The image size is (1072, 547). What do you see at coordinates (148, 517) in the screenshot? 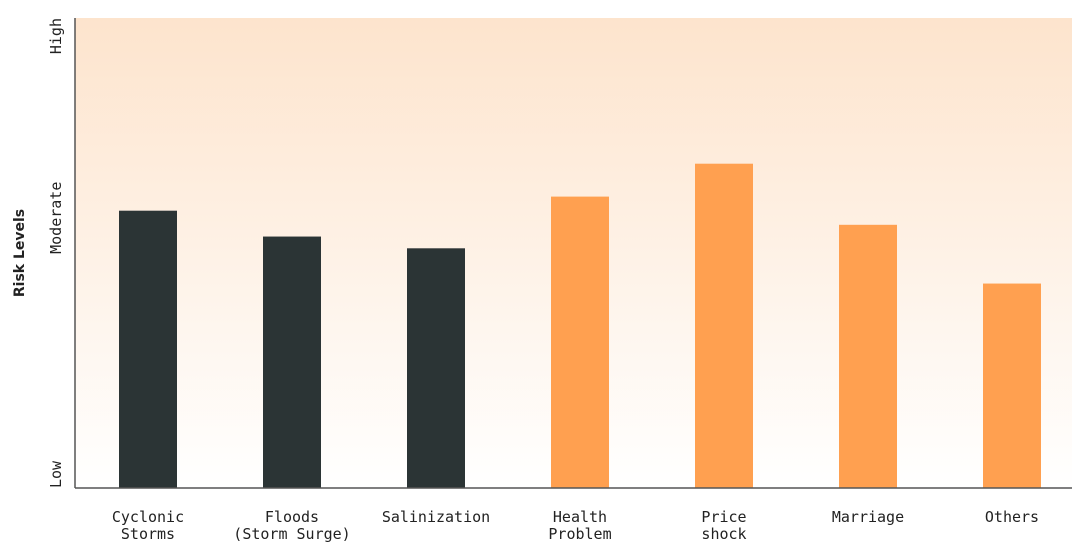
I see `x-category-label-line: Cyclonic` at bounding box center [148, 517].